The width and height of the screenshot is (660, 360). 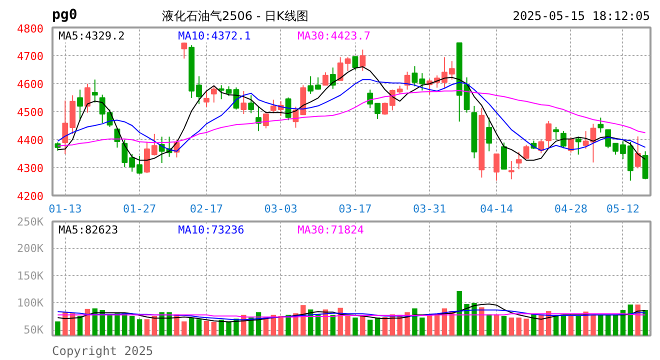 I want to click on y-tick-label: 4500, so click(x=30, y=112).